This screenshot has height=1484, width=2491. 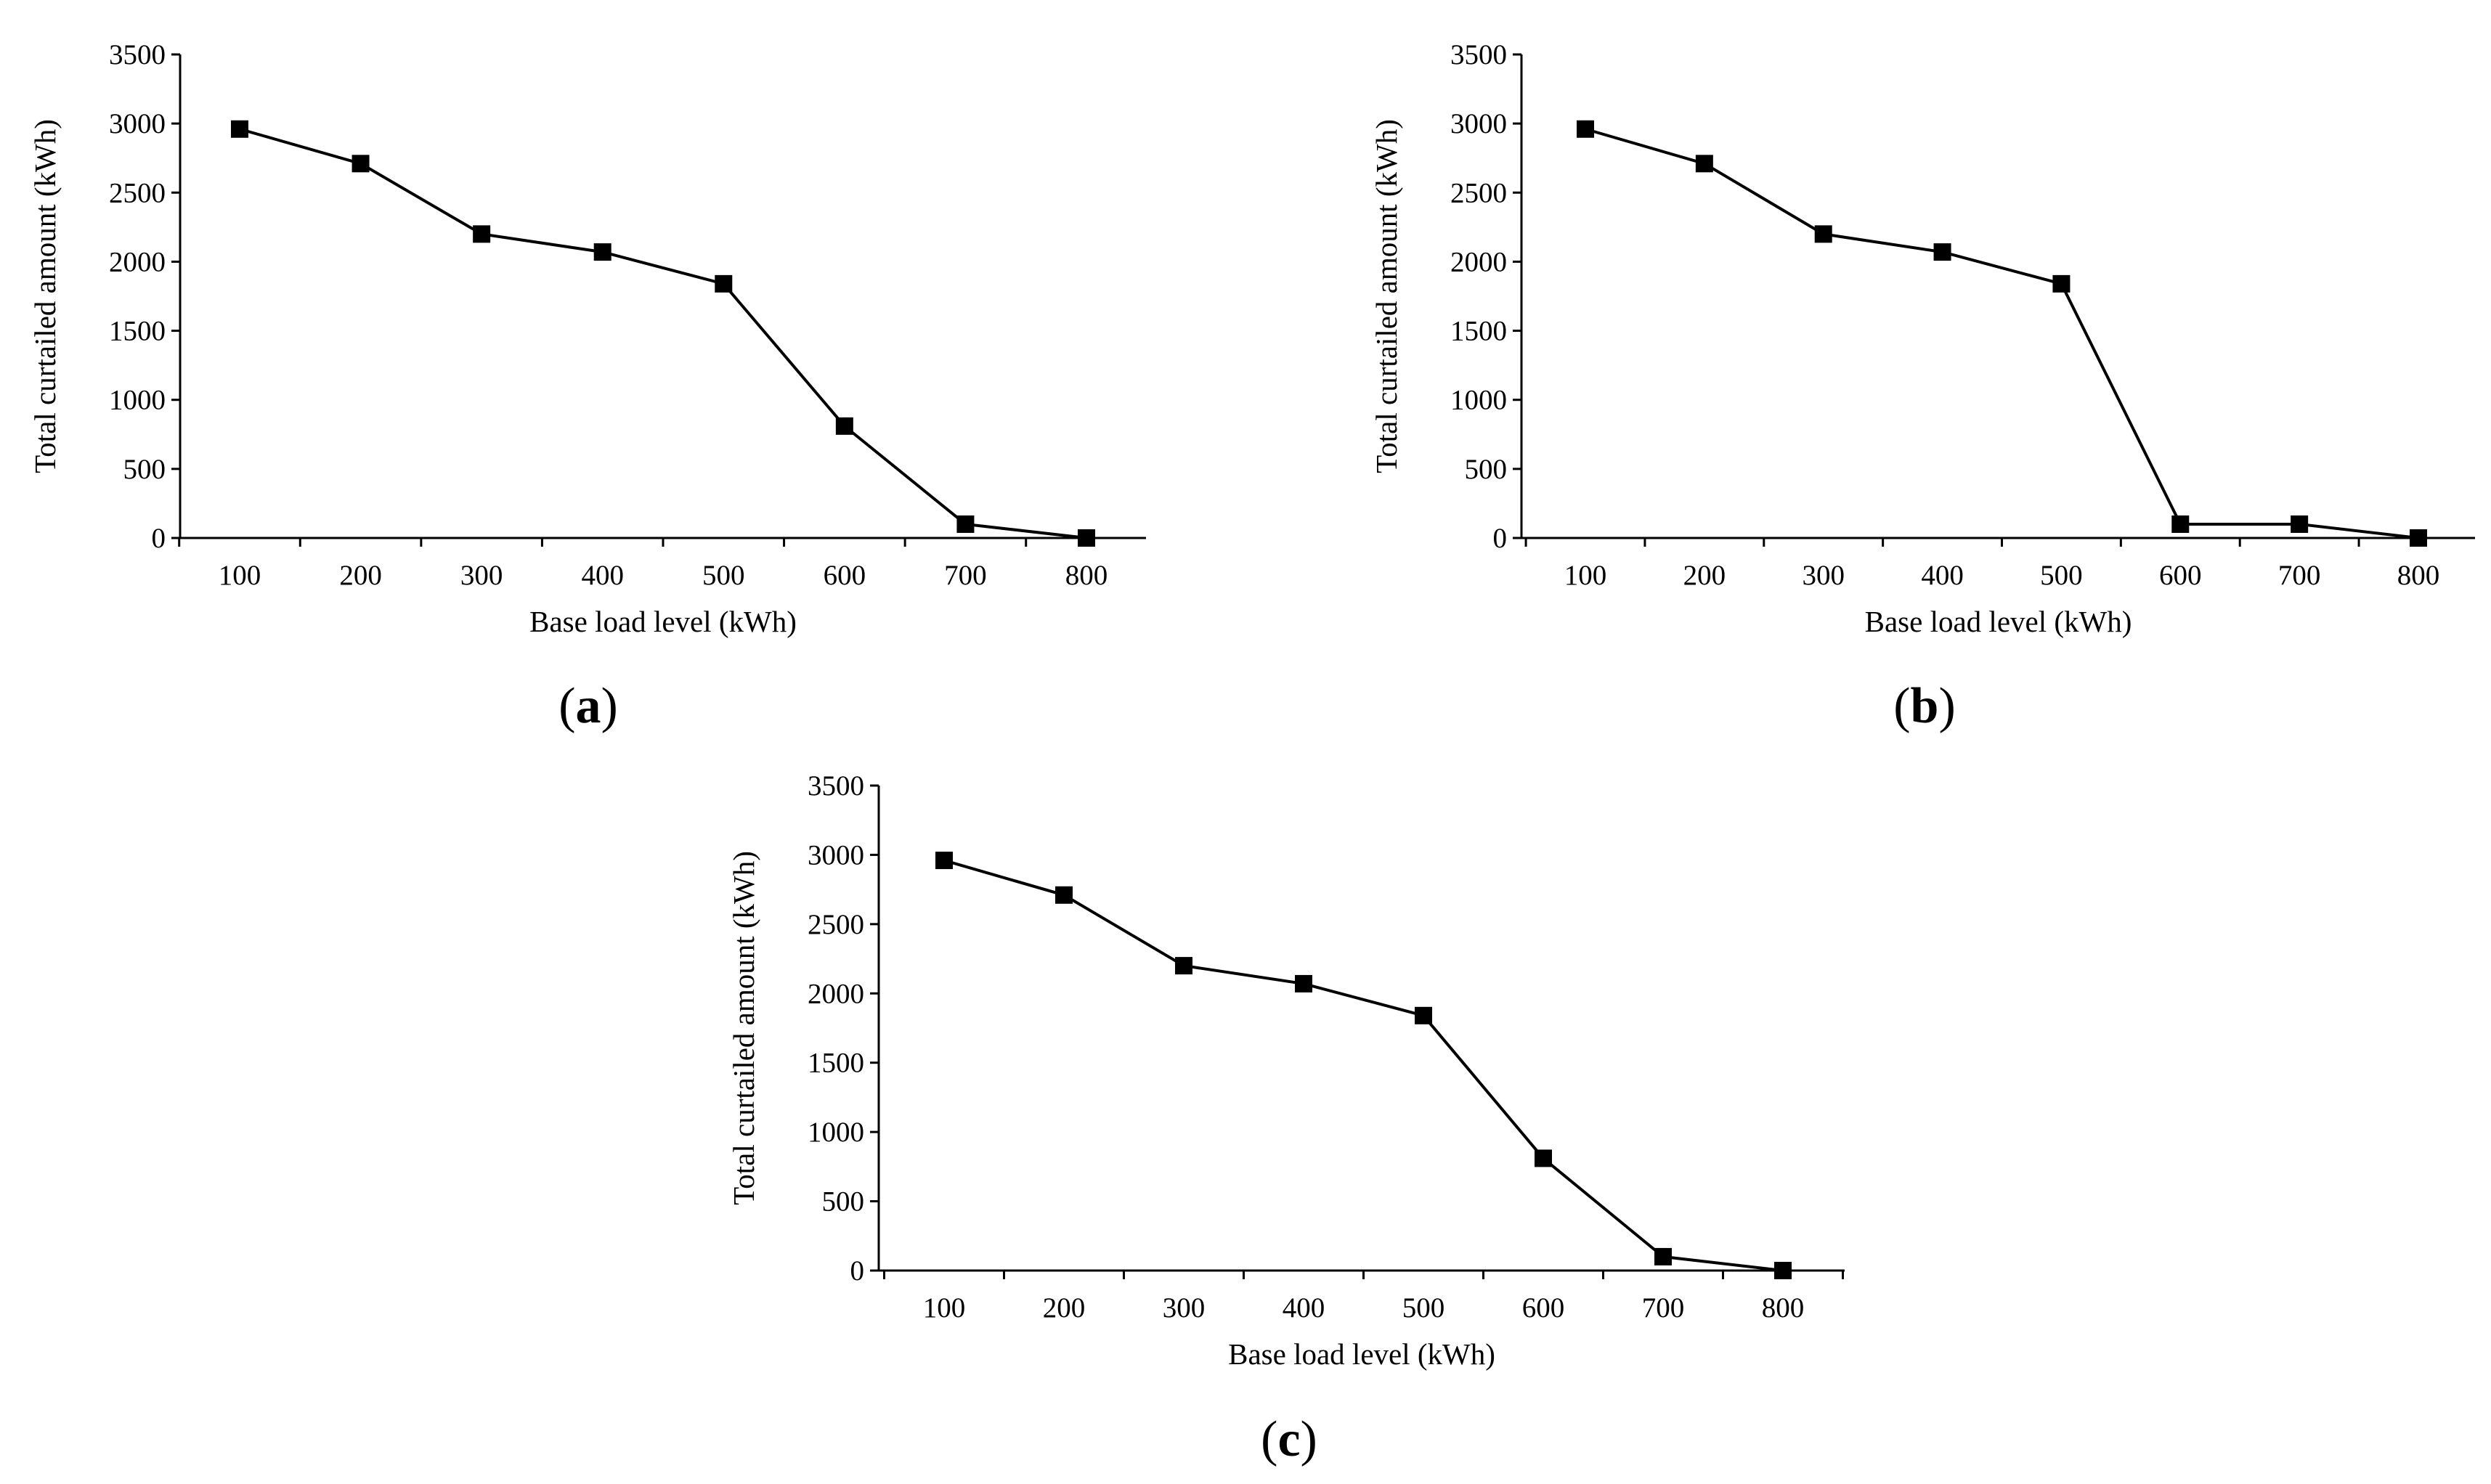 I want to click on panel-letter: a, so click(x=588, y=706).